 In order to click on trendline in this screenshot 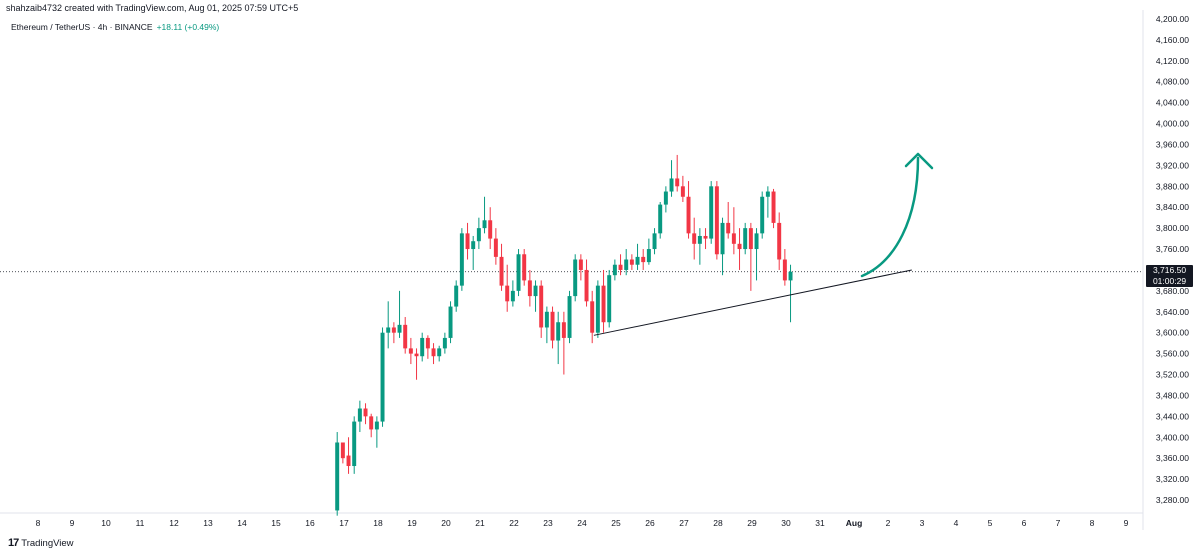, I will do `click(752, 302)`.